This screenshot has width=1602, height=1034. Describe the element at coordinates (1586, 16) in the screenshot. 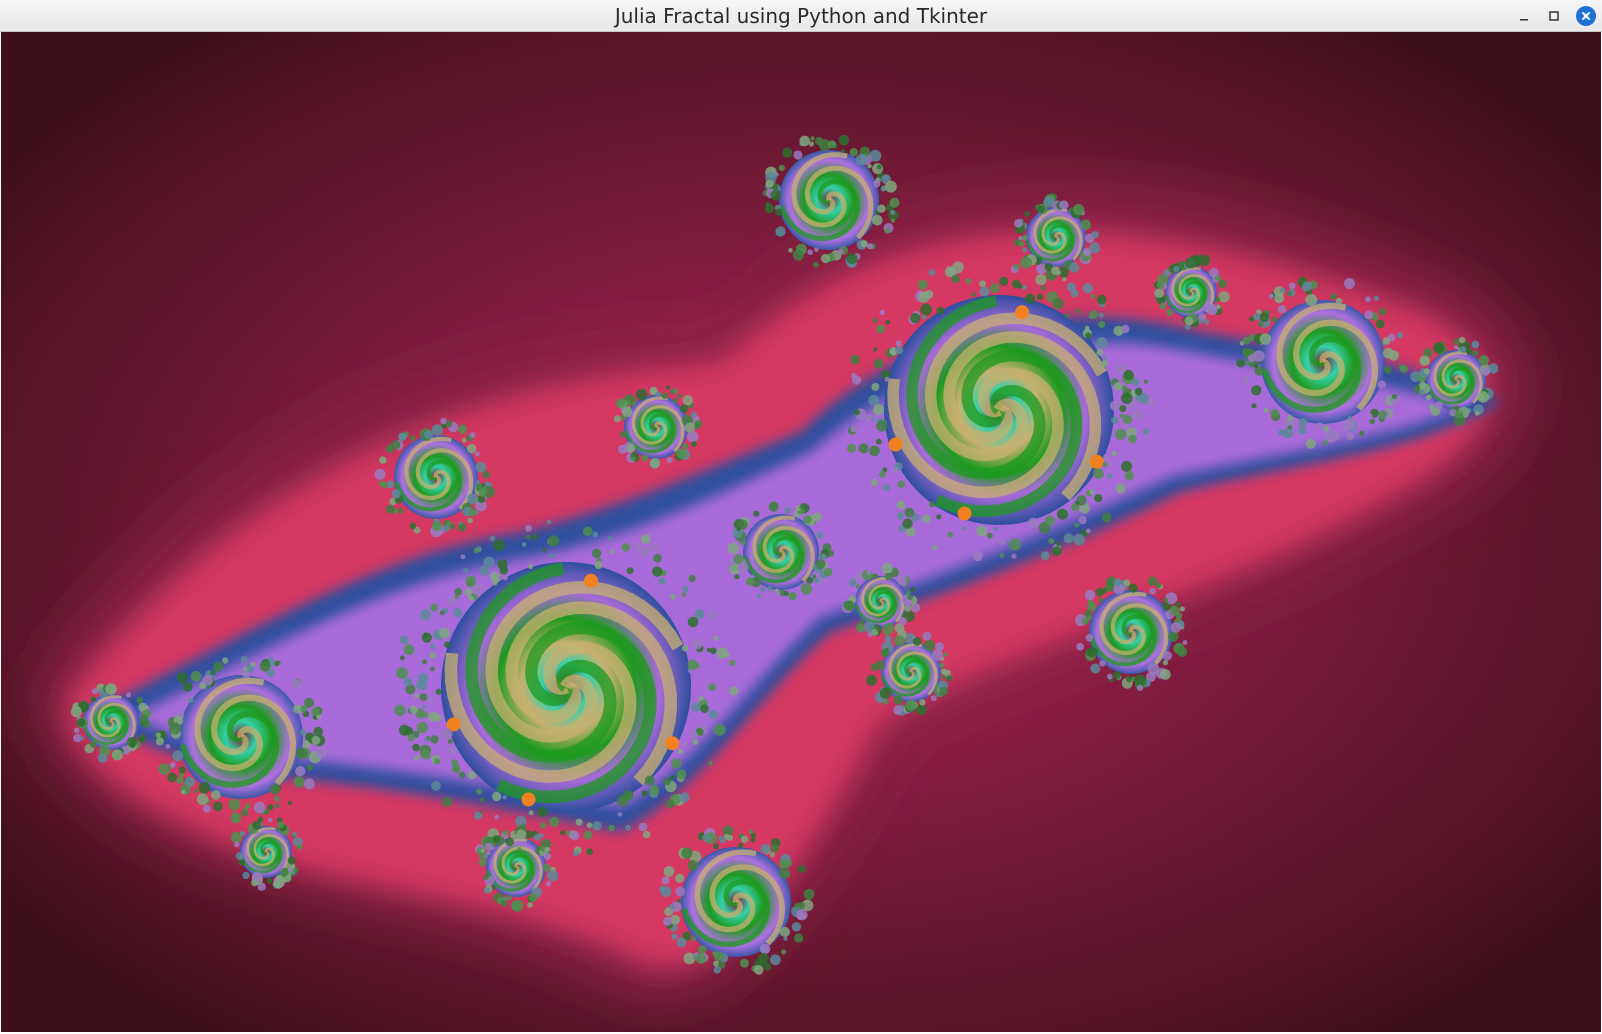

I see `close-button` at that location.